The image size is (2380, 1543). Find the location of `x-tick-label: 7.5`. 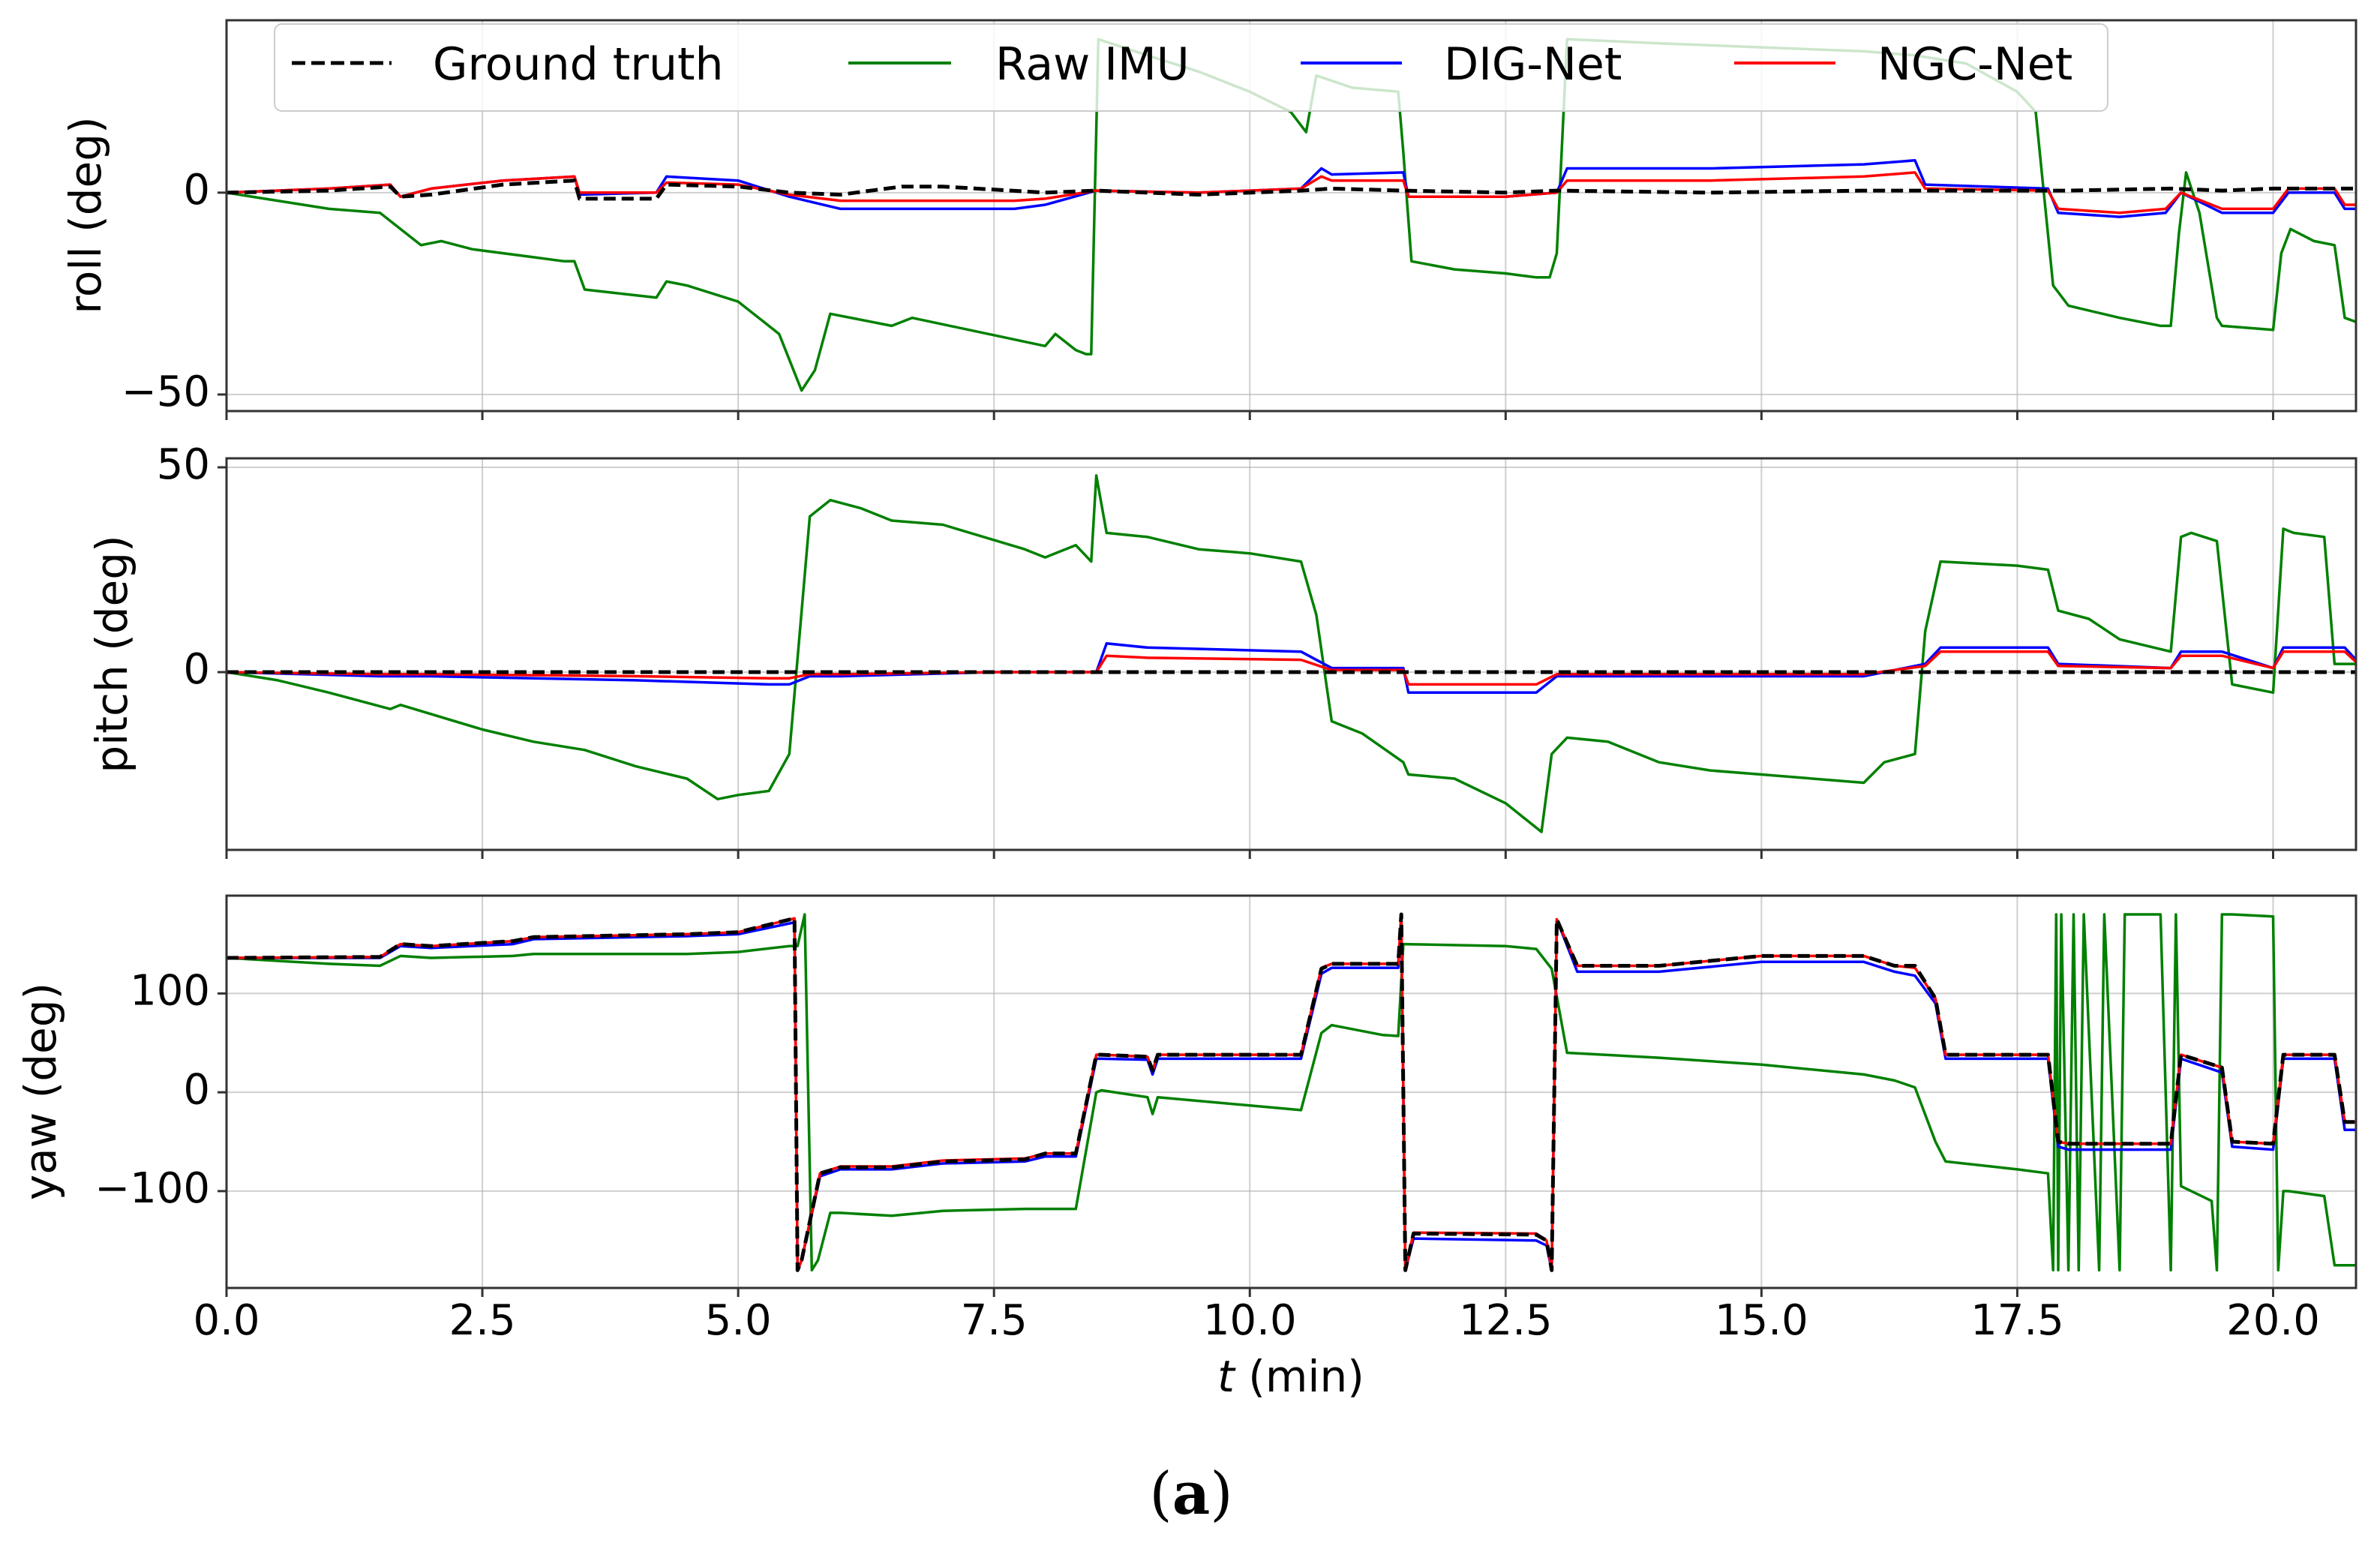

x-tick-label: 7.5 is located at coordinates (994, 1320).